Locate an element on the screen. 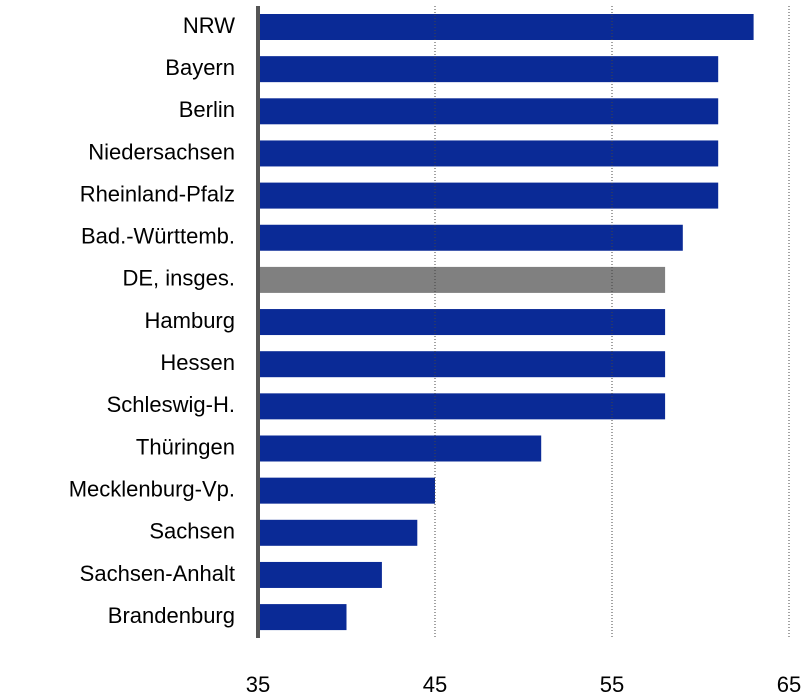 The image size is (804, 694). y-tick-label: Bad.-Württemb. is located at coordinates (158, 236).